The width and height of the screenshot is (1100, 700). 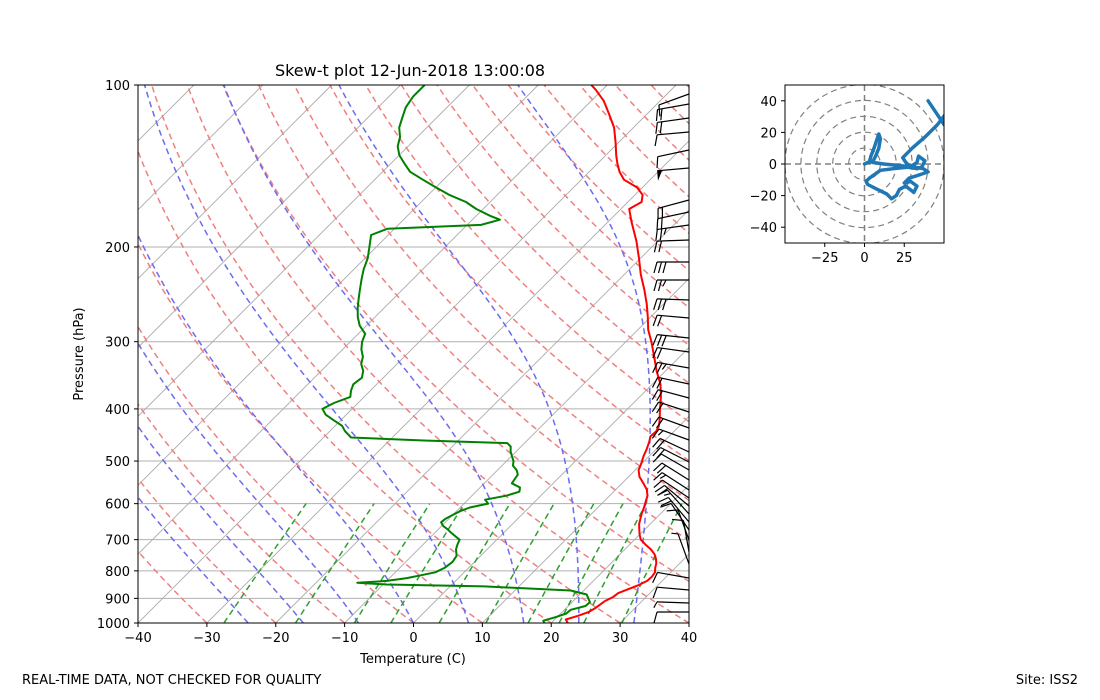 What do you see at coordinates (768, 133) in the screenshot?
I see `hodograph-y-tick-label: 20` at bounding box center [768, 133].